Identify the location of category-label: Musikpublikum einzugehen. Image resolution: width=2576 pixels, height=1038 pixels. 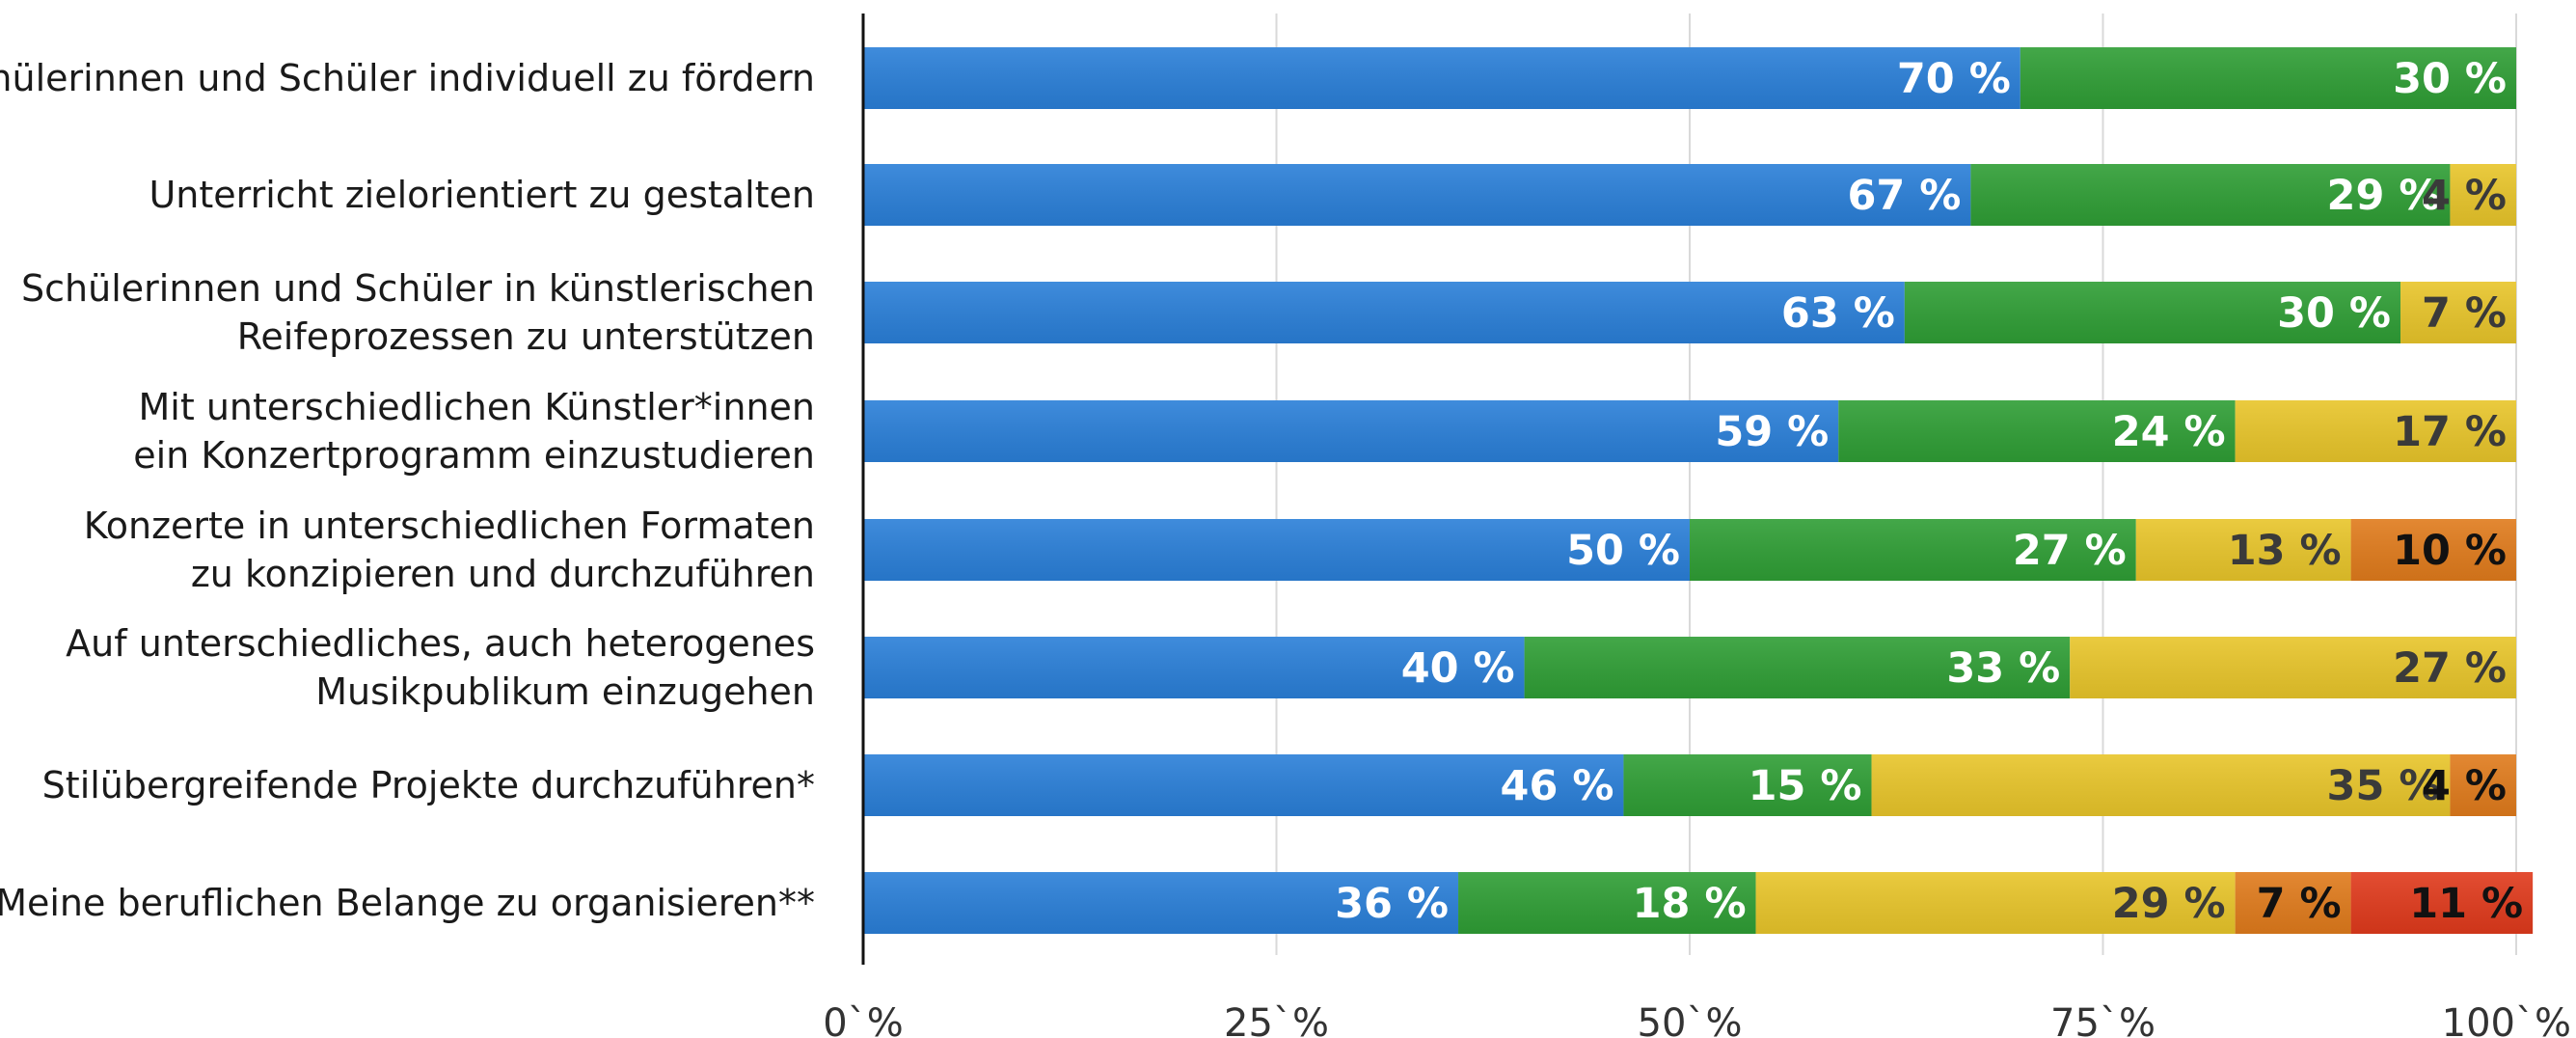
(565, 691).